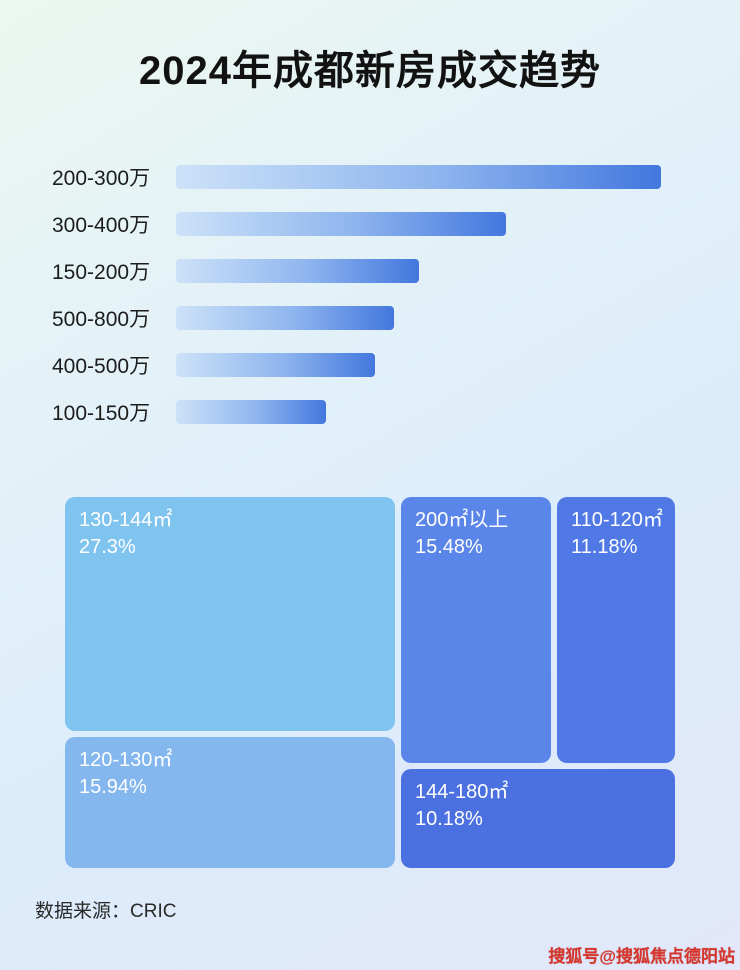 This screenshot has width=740, height=970. What do you see at coordinates (126, 760) in the screenshot?
I see `treemap-block-label: 120-130㎡` at bounding box center [126, 760].